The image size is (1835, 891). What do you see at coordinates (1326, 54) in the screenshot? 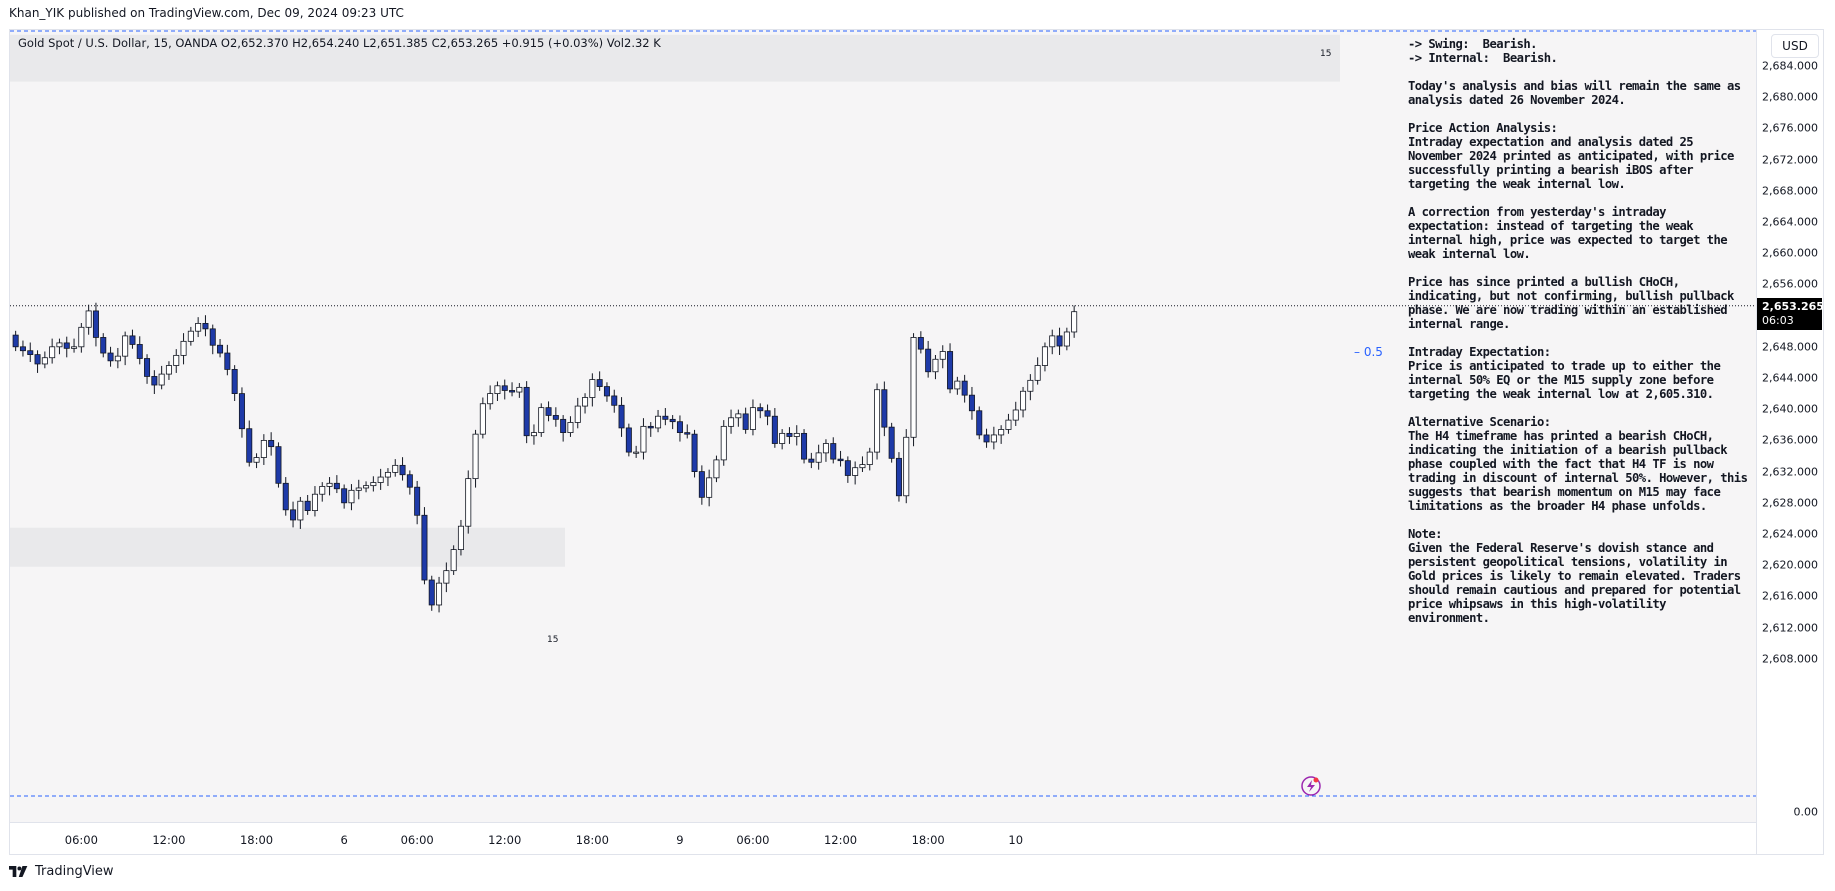
I see `supply-zone-label: 15` at bounding box center [1326, 54].